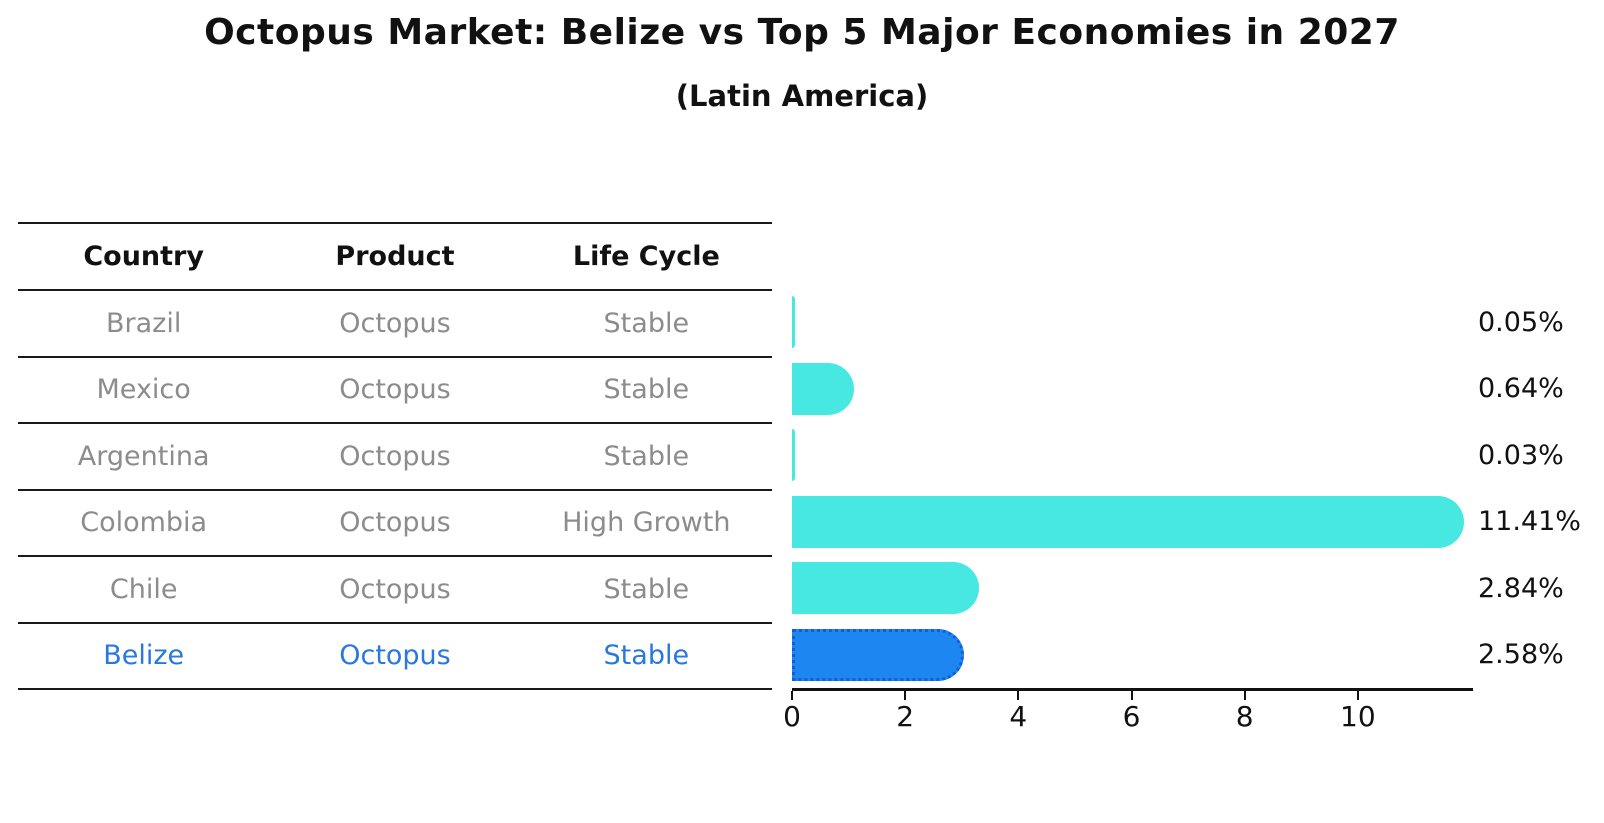 Image resolution: width=1604 pixels, height=823 pixels. Describe the element at coordinates (143, 456) in the screenshot. I see `country-cell: Argentina` at that location.